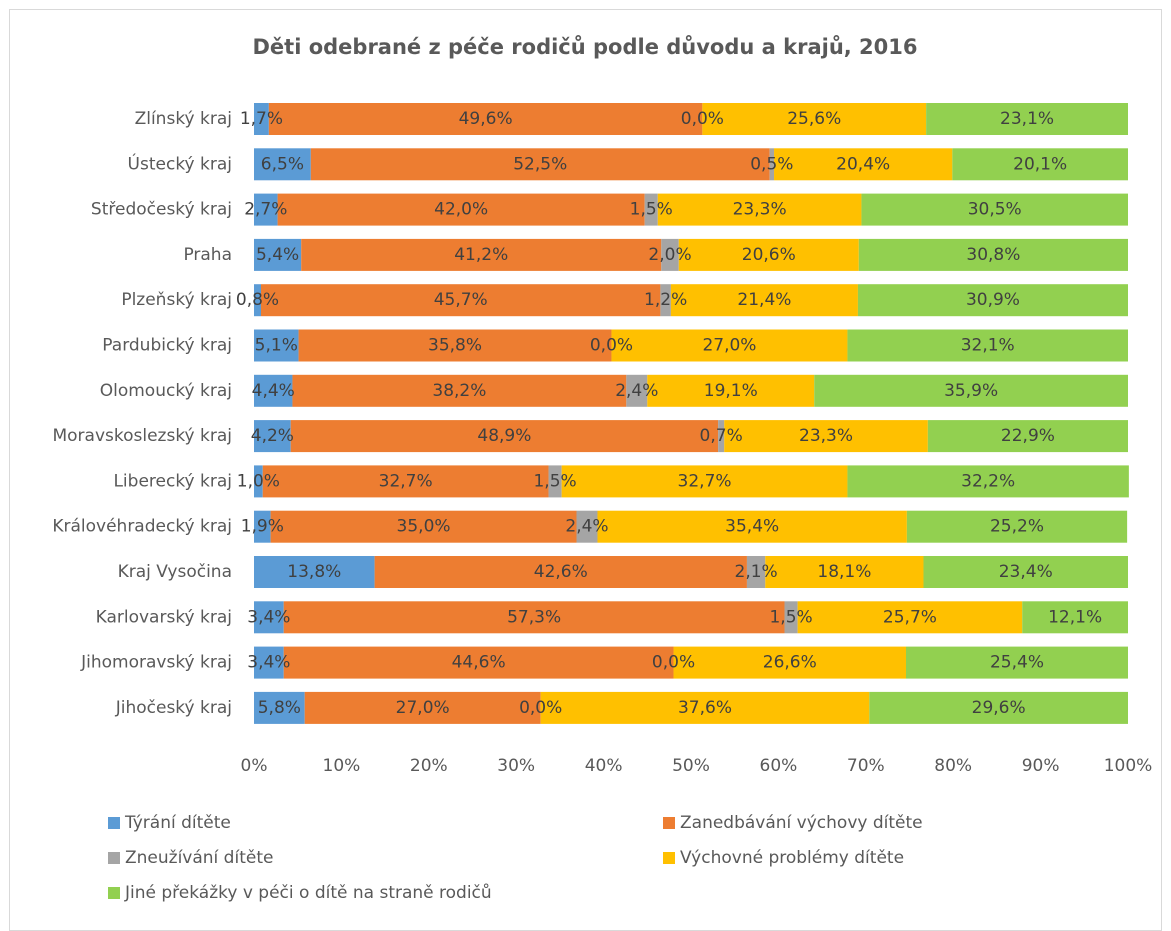 The width and height of the screenshot is (1171, 931). I want to click on data-label: 32,2%, so click(988, 481).